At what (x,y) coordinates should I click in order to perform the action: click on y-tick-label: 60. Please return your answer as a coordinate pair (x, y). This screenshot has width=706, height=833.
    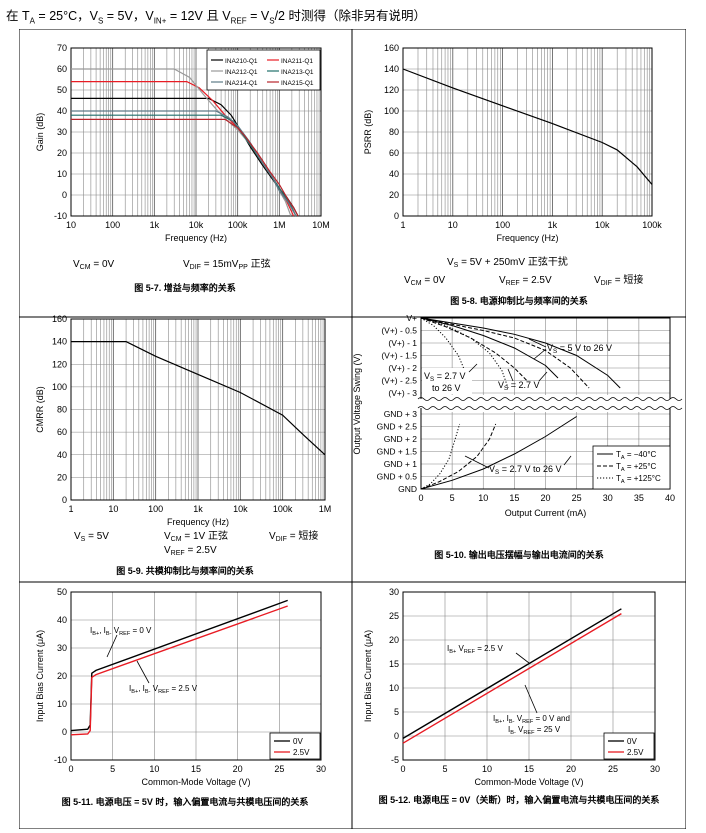
    Looking at the image, I should click on (62, 432).